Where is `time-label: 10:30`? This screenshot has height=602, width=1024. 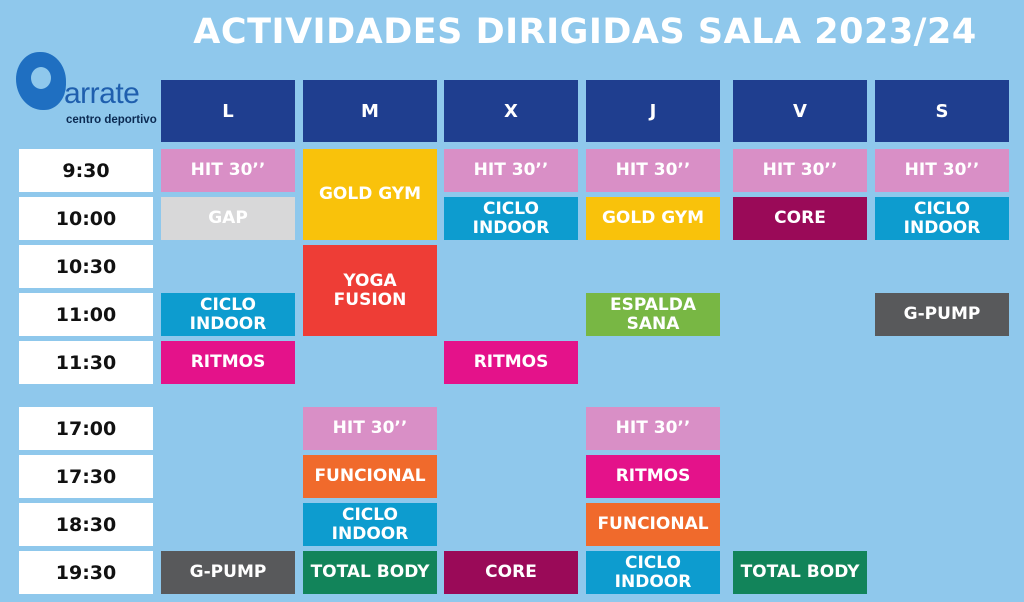
time-label: 10:30 is located at coordinates (86, 266).